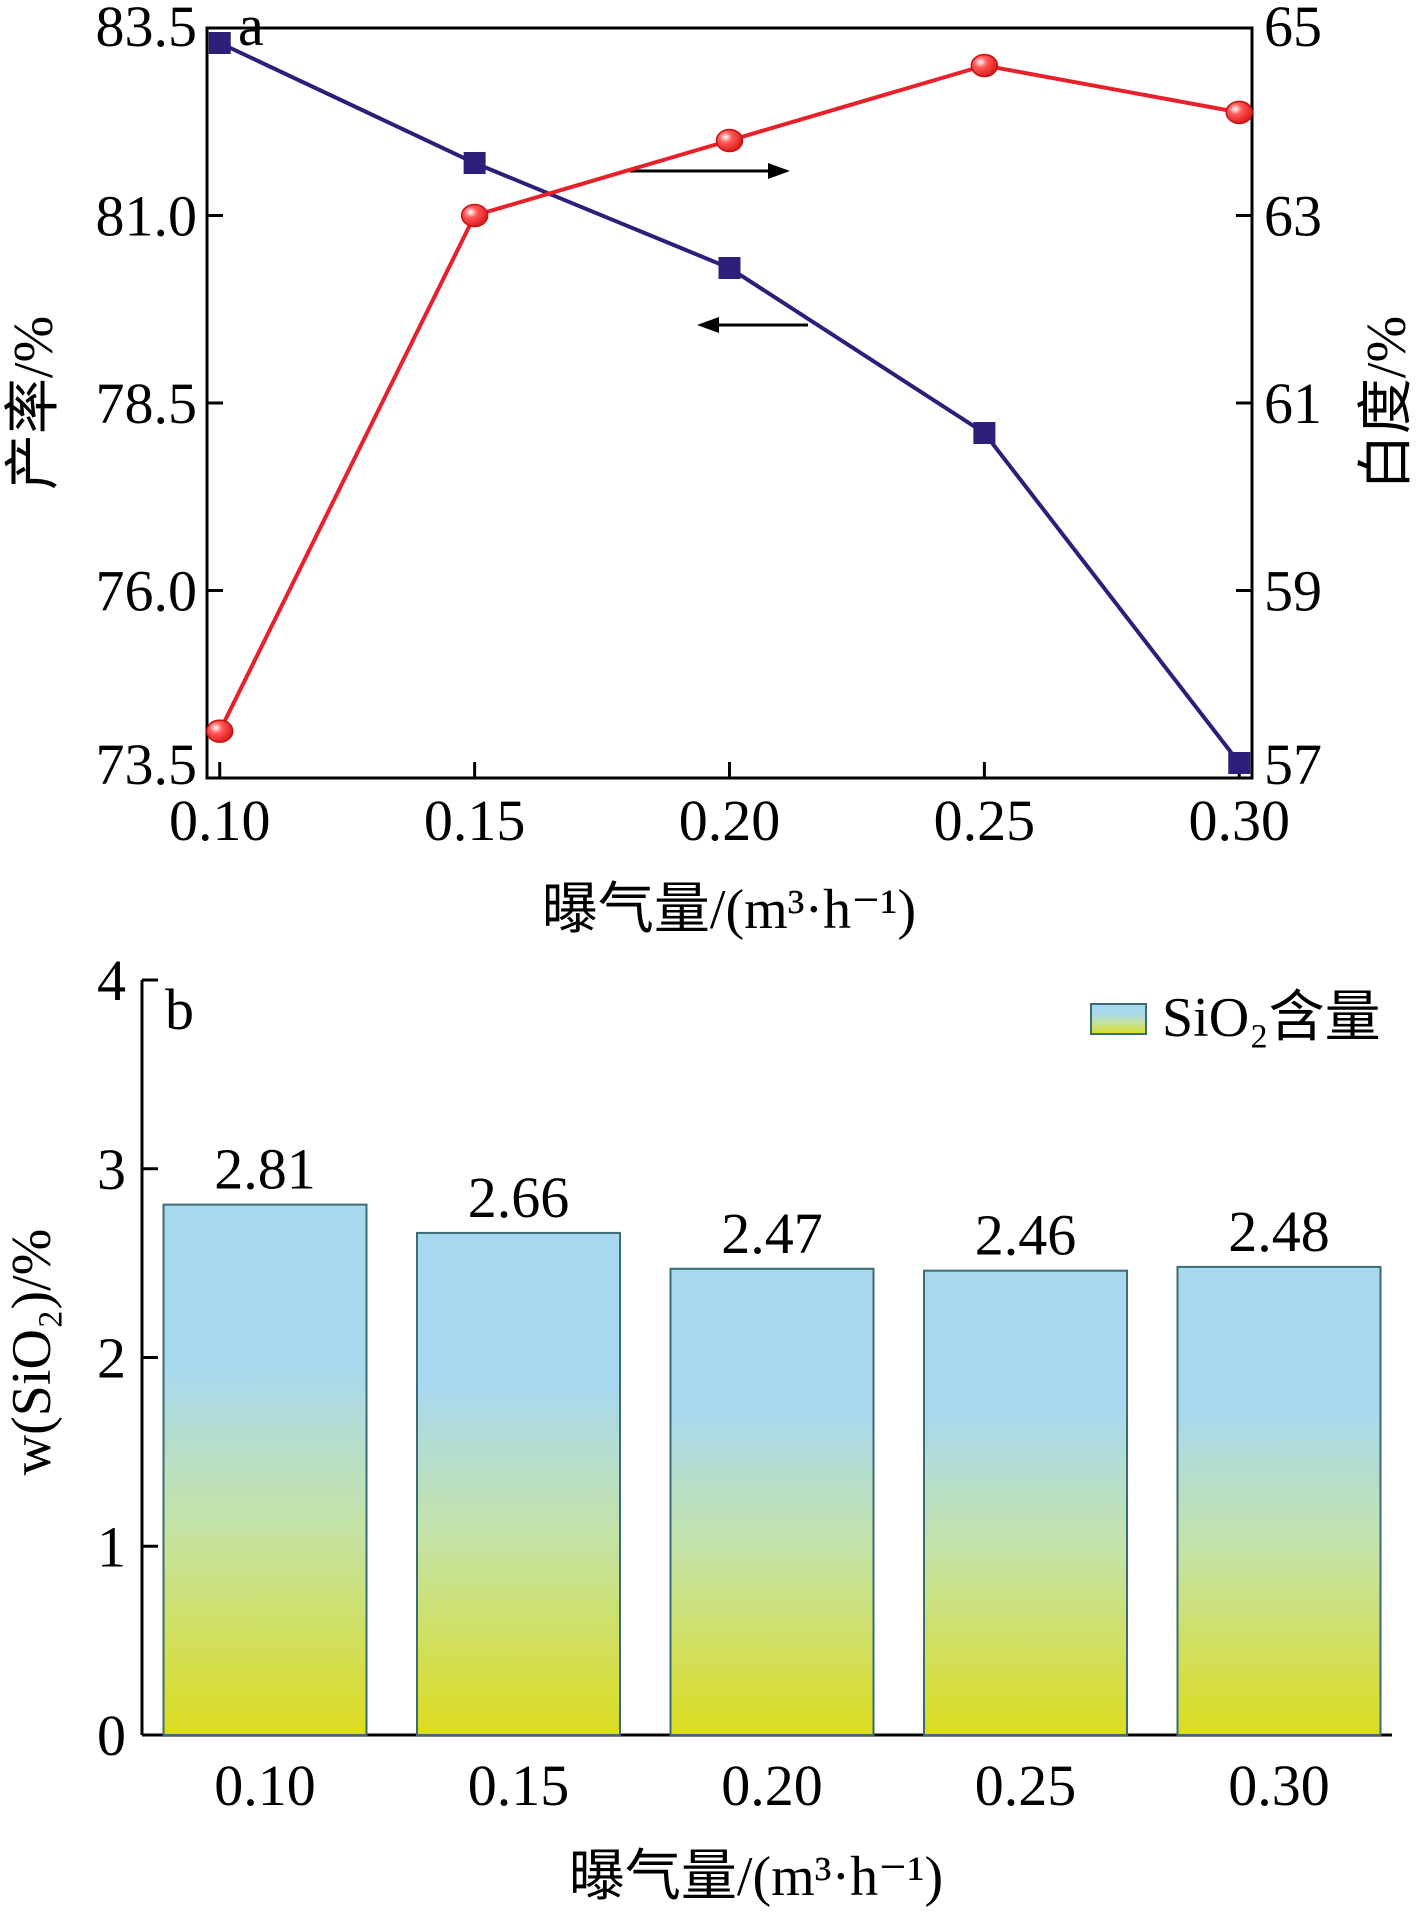  I want to click on right-y-tick-label: 63, so click(1293, 216).